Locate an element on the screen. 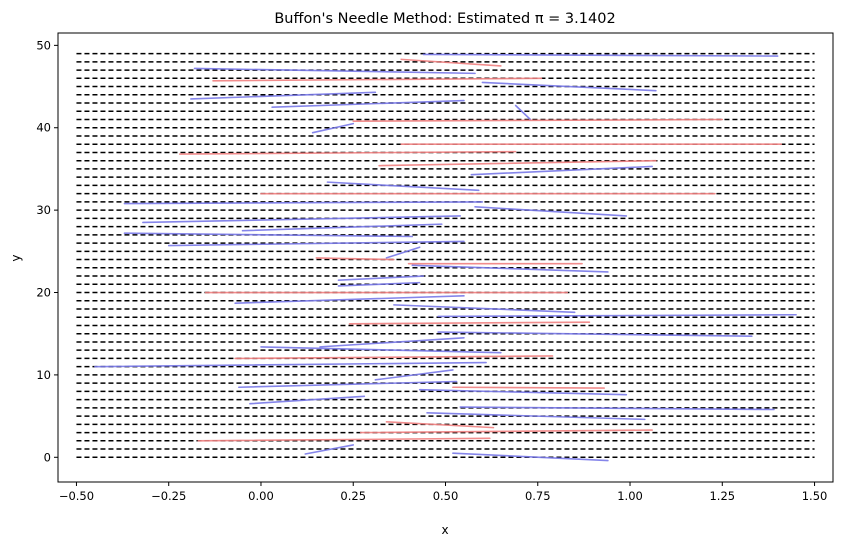 This screenshot has height=547, width=841. x-tick-label-8: 1.50 is located at coordinates (815, 496).